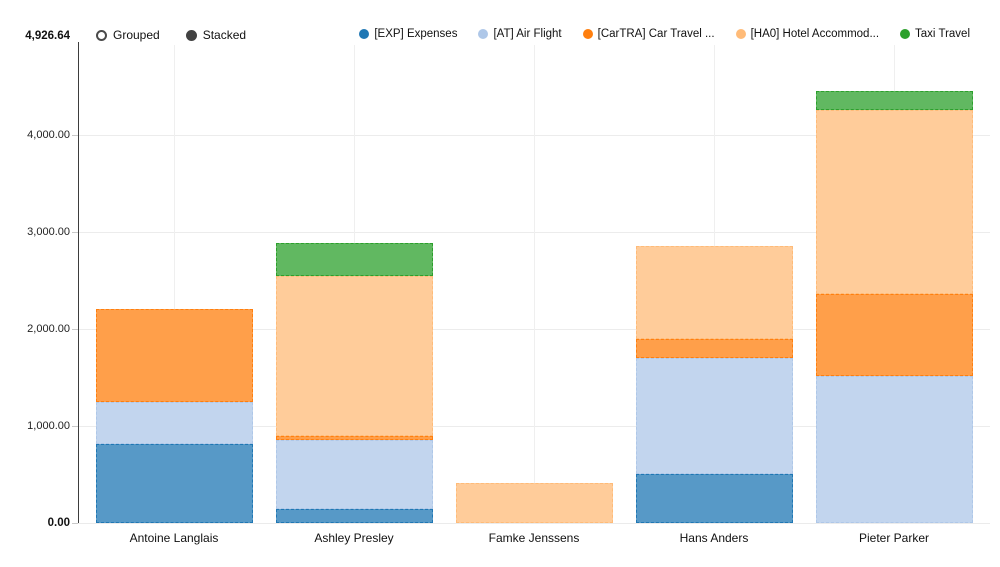 This screenshot has width=1000, height=567. Describe the element at coordinates (224, 35) in the screenshot. I see `radio-label: Stacked` at that location.